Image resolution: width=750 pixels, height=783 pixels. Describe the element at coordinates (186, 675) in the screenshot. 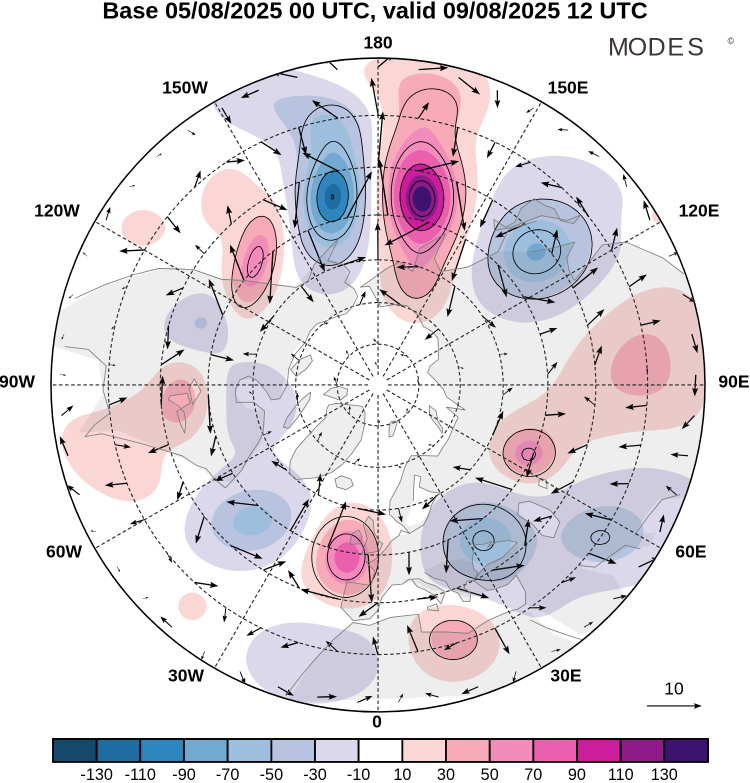

I see `svg-text: 30W` at that location.